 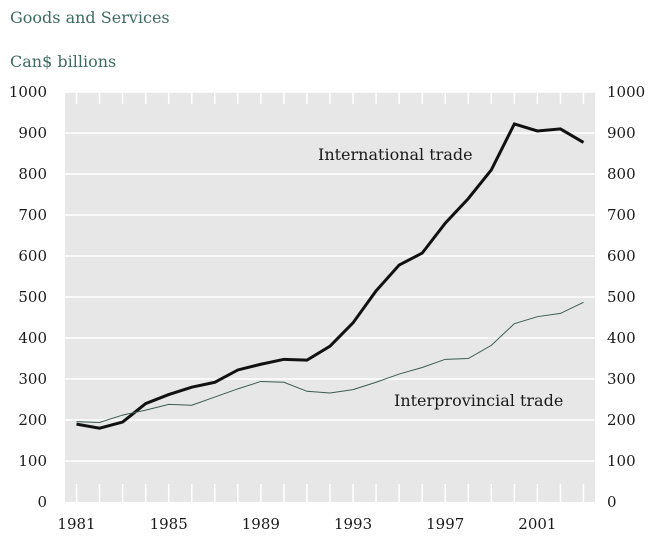 I want to click on series-label-international: International trade, so click(x=395, y=154).